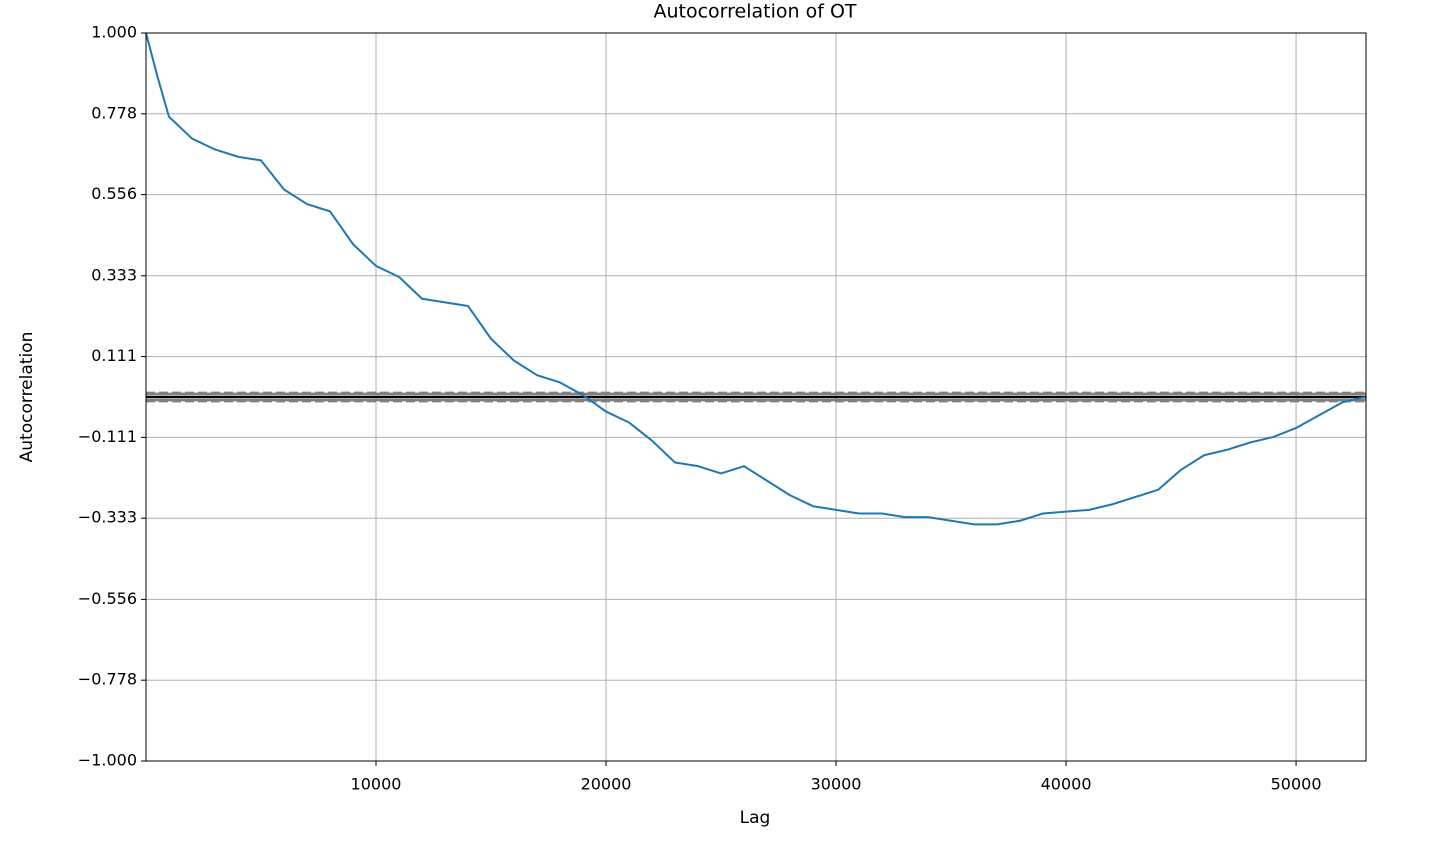 Image resolution: width=1452 pixels, height=861 pixels. What do you see at coordinates (1066, 784) in the screenshot?
I see `x-tick-label: 40000` at bounding box center [1066, 784].